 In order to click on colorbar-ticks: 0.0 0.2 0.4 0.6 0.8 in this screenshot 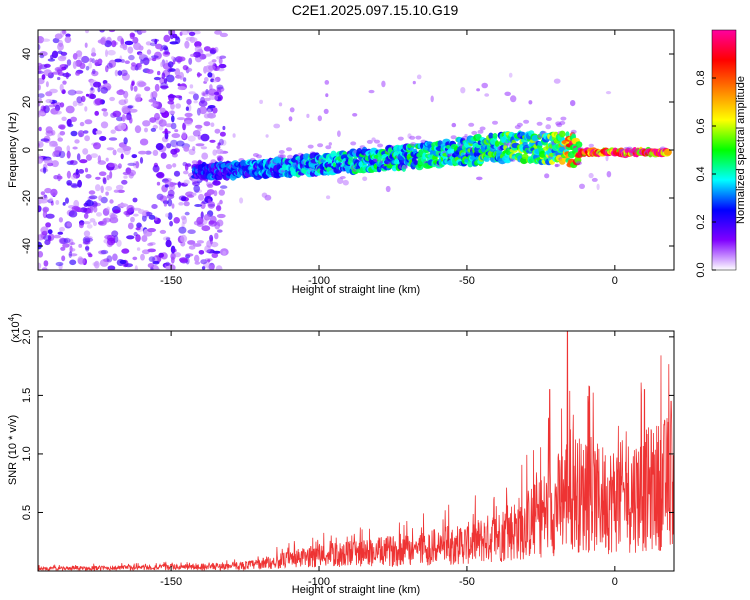, I will do `click(705, 174)`.